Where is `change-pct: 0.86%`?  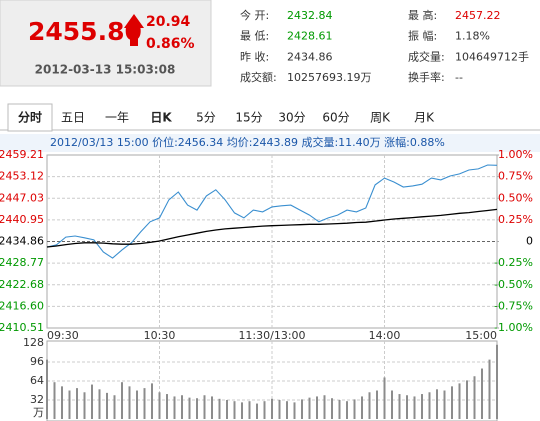 change-pct: 0.86% is located at coordinates (170, 44).